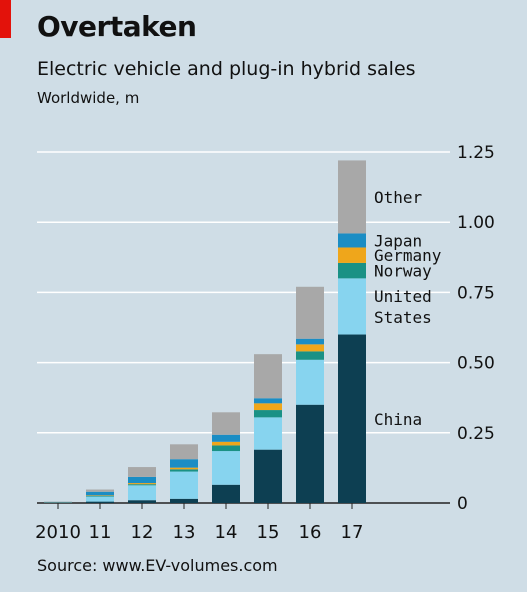 The width and height of the screenshot is (527, 592). Describe the element at coordinates (226, 438) in the screenshot. I see `bar-14-japan` at that location.